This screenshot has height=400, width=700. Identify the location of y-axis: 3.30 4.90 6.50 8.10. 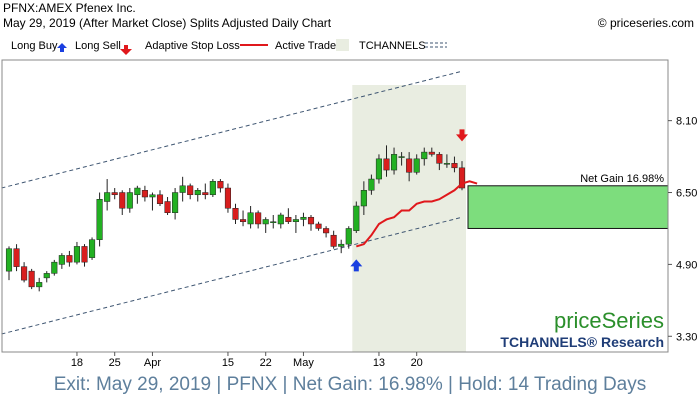
(682, 229).